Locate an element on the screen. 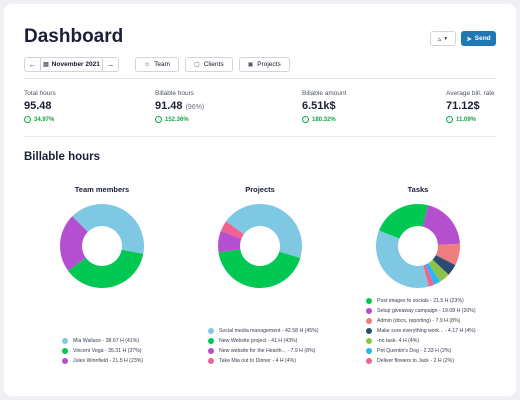 This screenshot has width=520, height=400. arrow-left-icon: ← is located at coordinates (32, 64).